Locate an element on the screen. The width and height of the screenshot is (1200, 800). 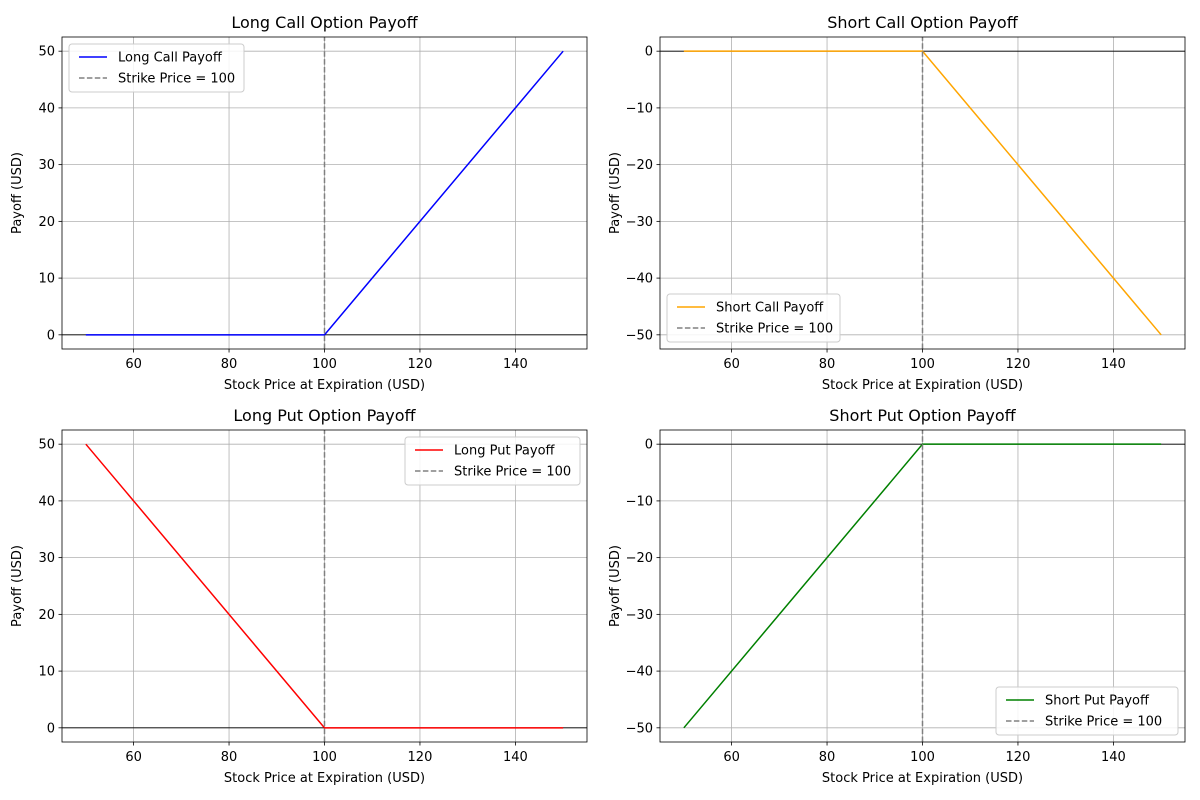
legend-label: Long Call Payoff is located at coordinates (170, 58).